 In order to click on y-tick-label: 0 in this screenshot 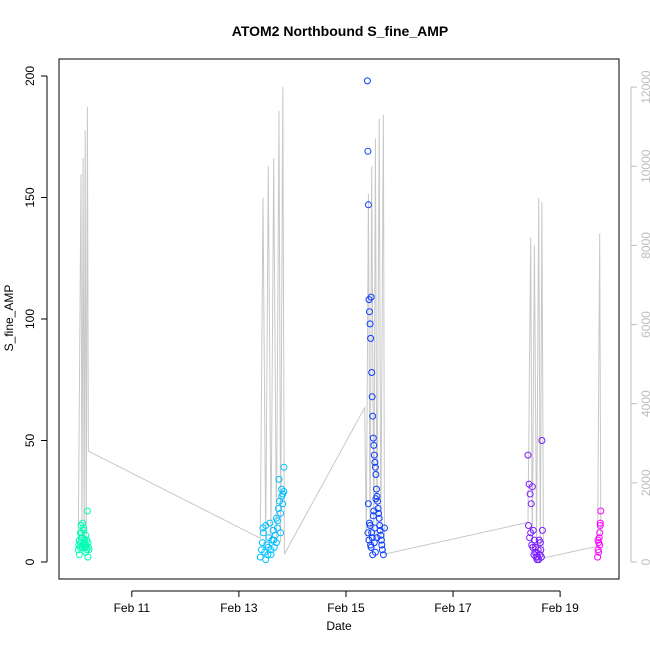, I will do `click(30, 561)`.